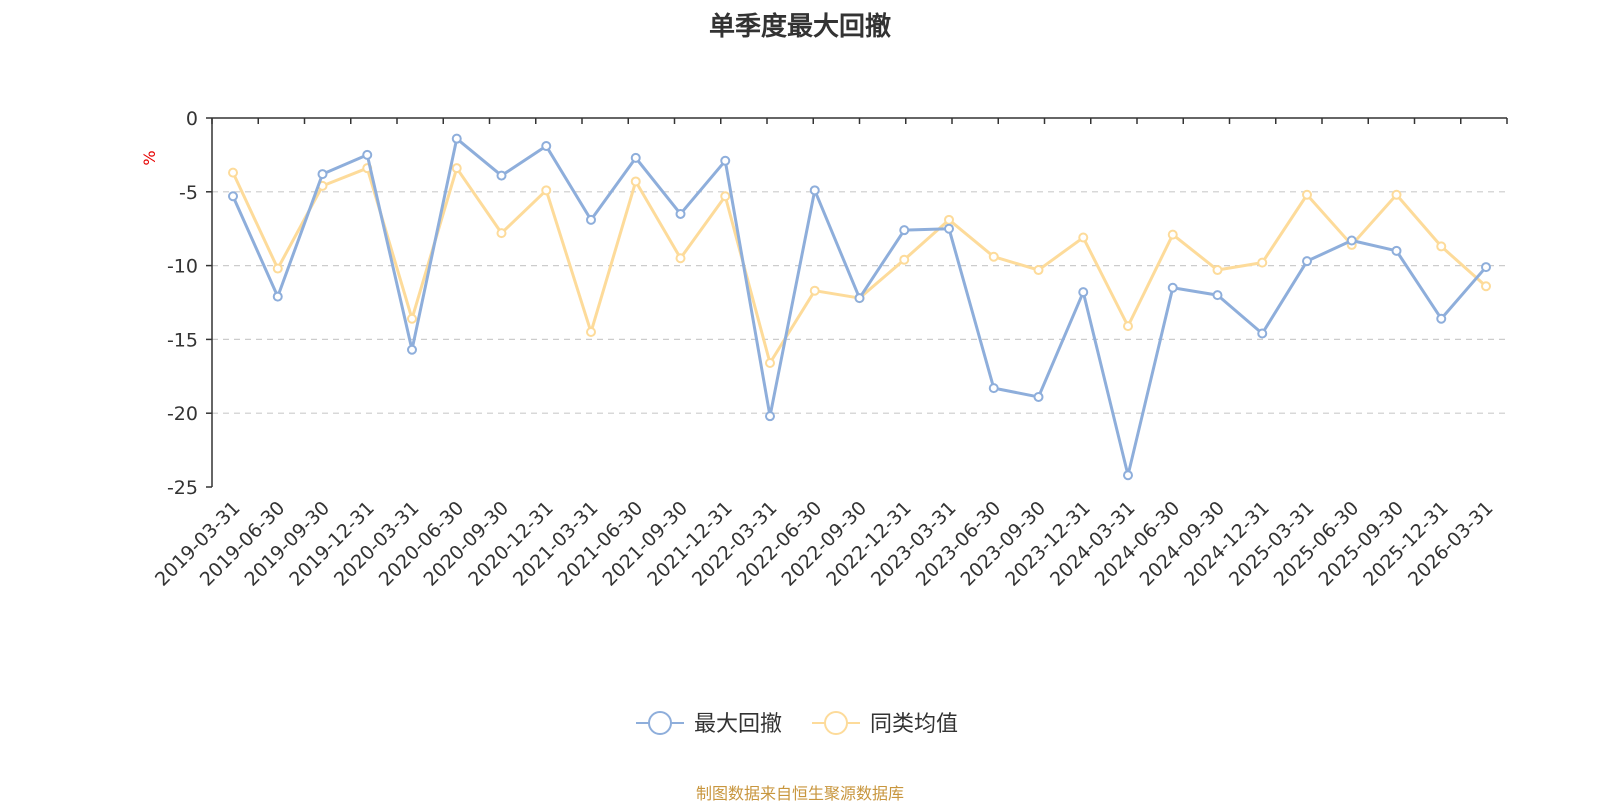 This screenshot has height=804, width=1600. I want to click on y-tick-label: -25, so click(182, 488).